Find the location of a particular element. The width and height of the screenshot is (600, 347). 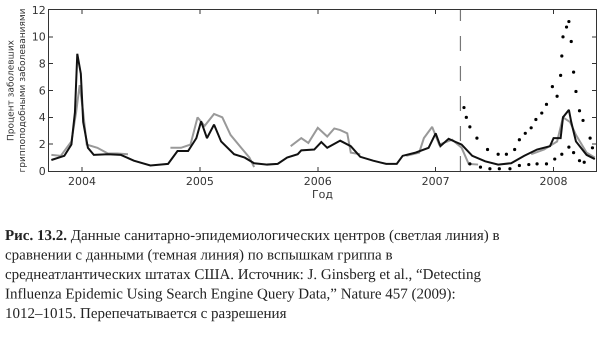

x-tick-label: 2006 is located at coordinates (318, 181).